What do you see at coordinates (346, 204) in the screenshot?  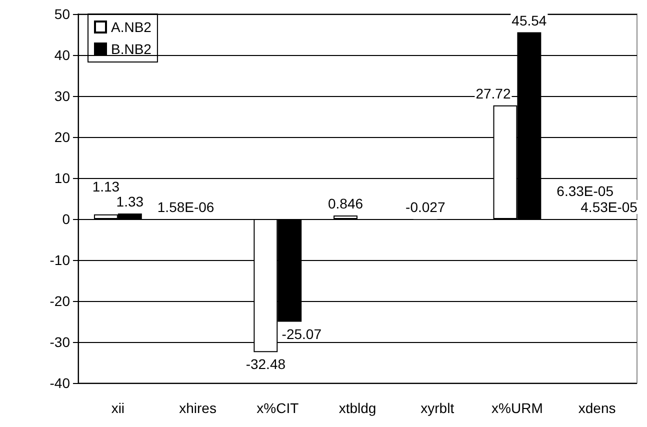 I see `data-label: 0.846` at bounding box center [346, 204].